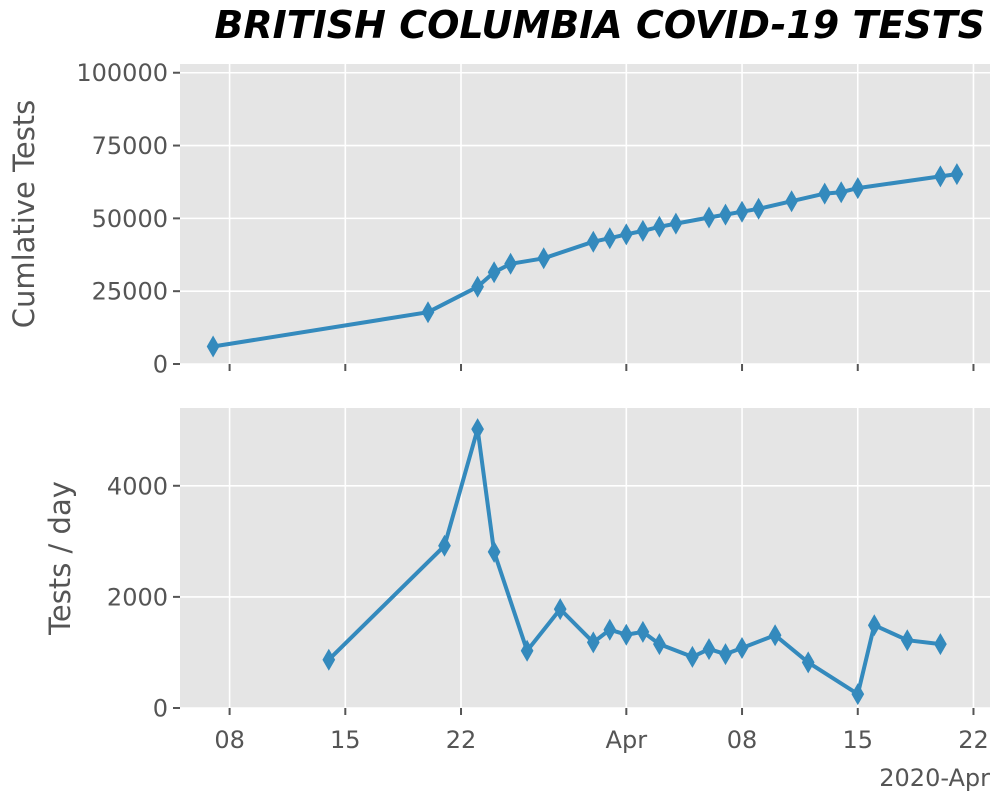  What do you see at coordinates (601, 731) in the screenshot?
I see `x-ticks-daily: 08 15 22 Apr 08 15 22` at bounding box center [601, 731].